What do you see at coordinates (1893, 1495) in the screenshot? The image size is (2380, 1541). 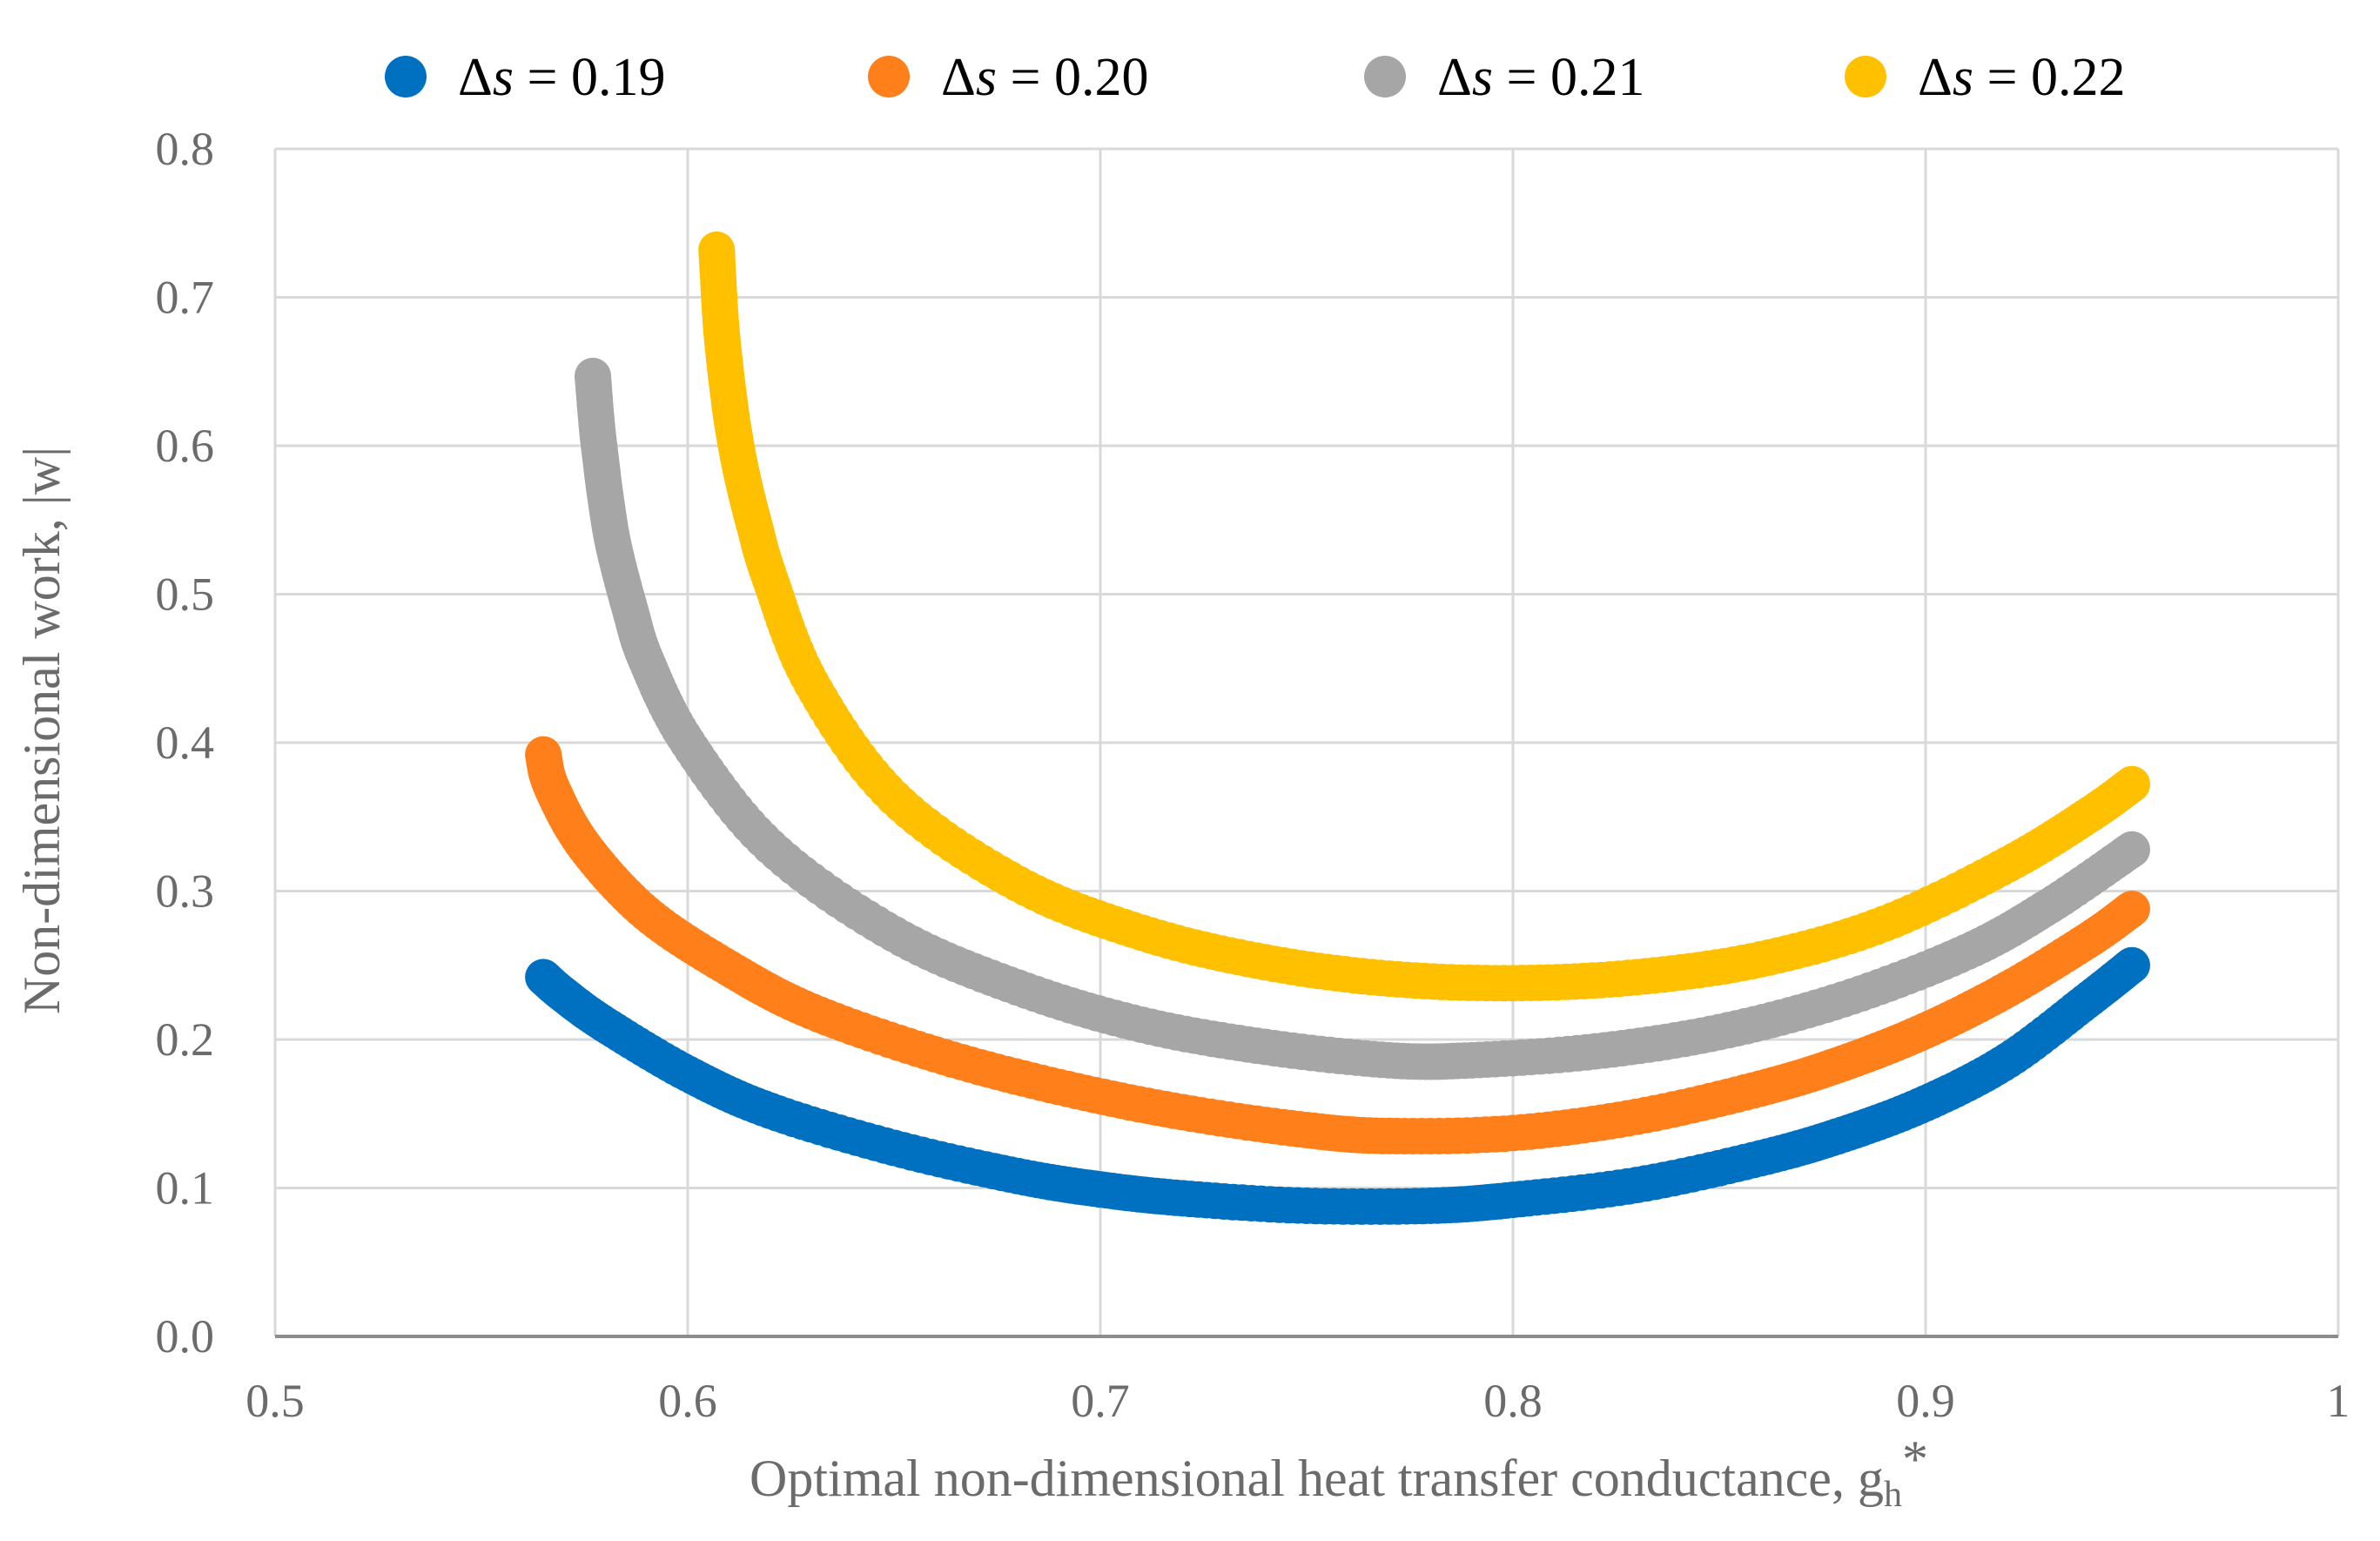 I see `x-axis-title-subscript: h` at bounding box center [1893, 1495].